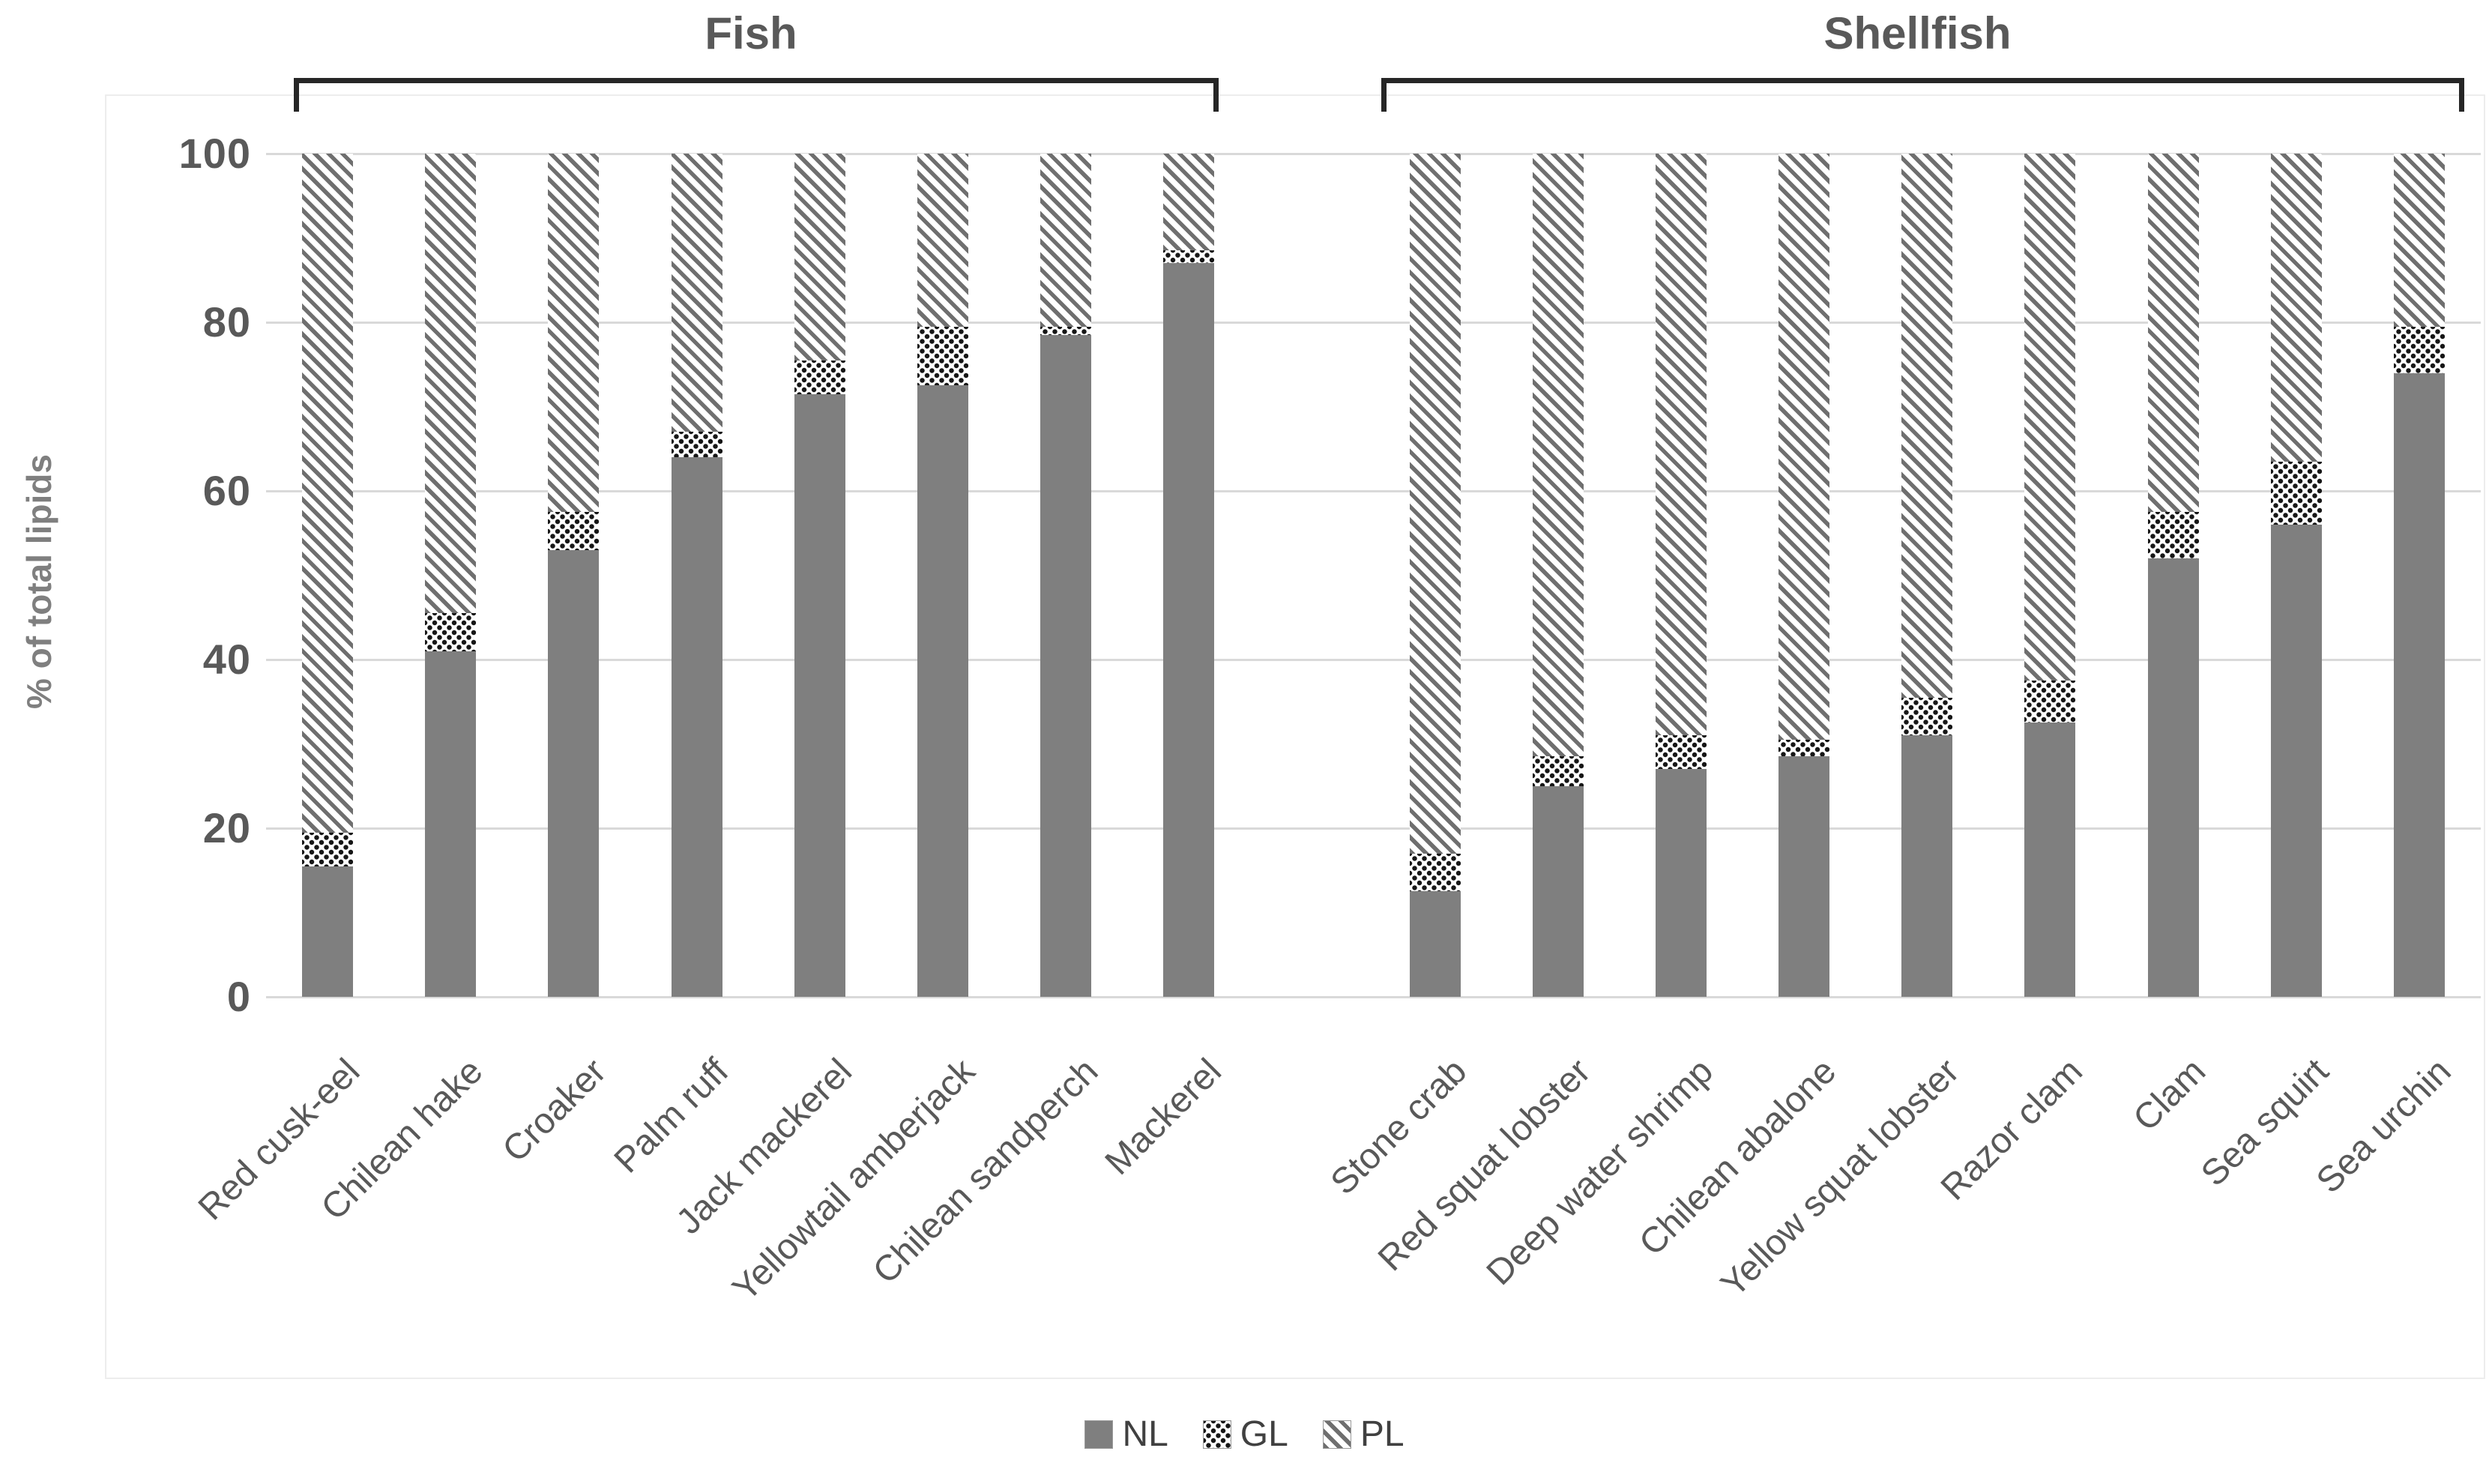 The height and width of the screenshot is (1484, 2489). I want to click on bar-jack-mackerel, so click(819, 576).